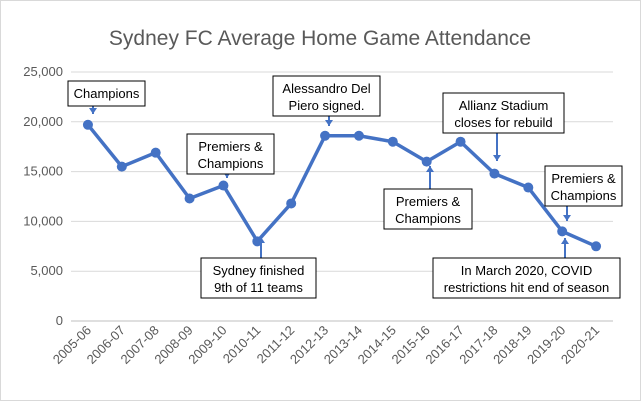  I want to click on x-tick-label: 2020-21, so click(580, 345).